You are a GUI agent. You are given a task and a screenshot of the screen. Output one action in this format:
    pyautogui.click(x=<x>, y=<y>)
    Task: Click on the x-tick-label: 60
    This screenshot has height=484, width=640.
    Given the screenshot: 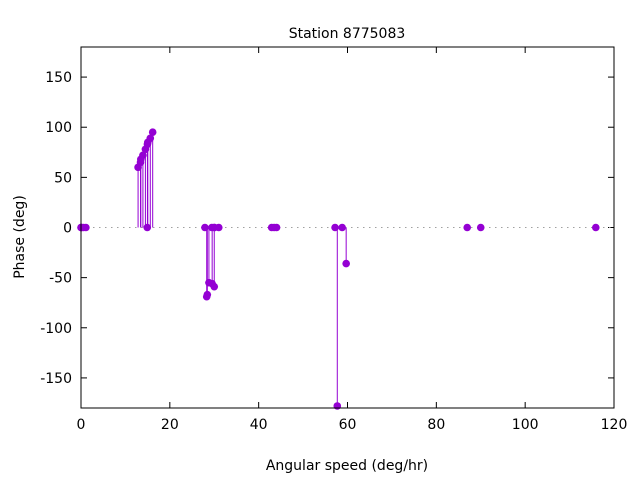 What is the action you would take?
    pyautogui.click(x=348, y=425)
    